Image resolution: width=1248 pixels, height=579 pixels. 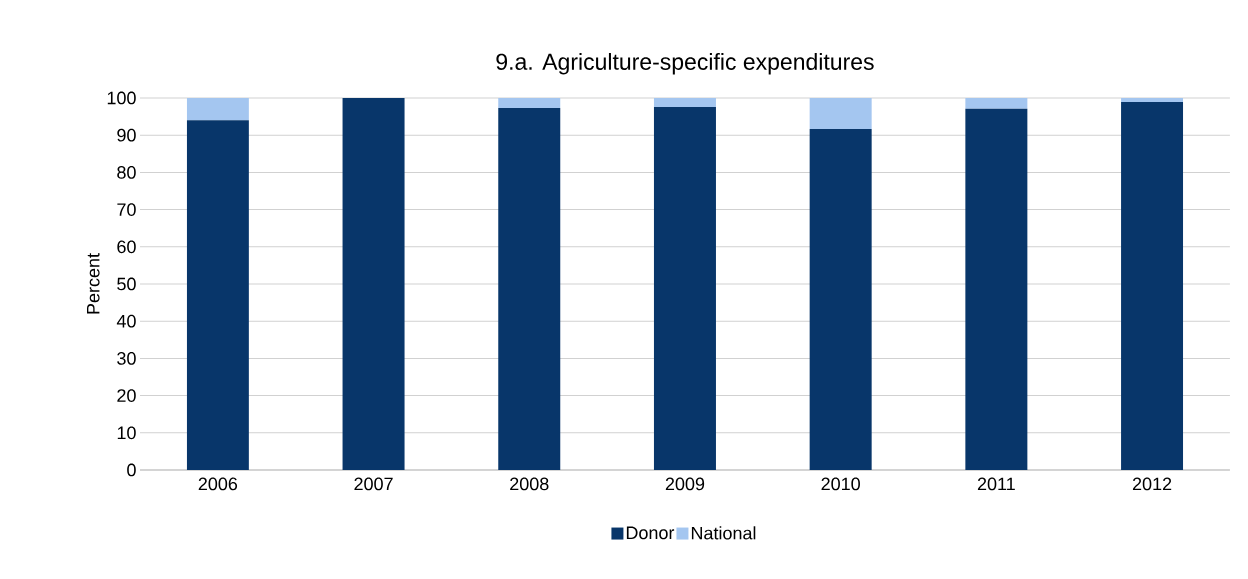 What do you see at coordinates (685, 64) in the screenshot?
I see `chart-title: 9.a. Agriculture-specific expenditures` at bounding box center [685, 64].